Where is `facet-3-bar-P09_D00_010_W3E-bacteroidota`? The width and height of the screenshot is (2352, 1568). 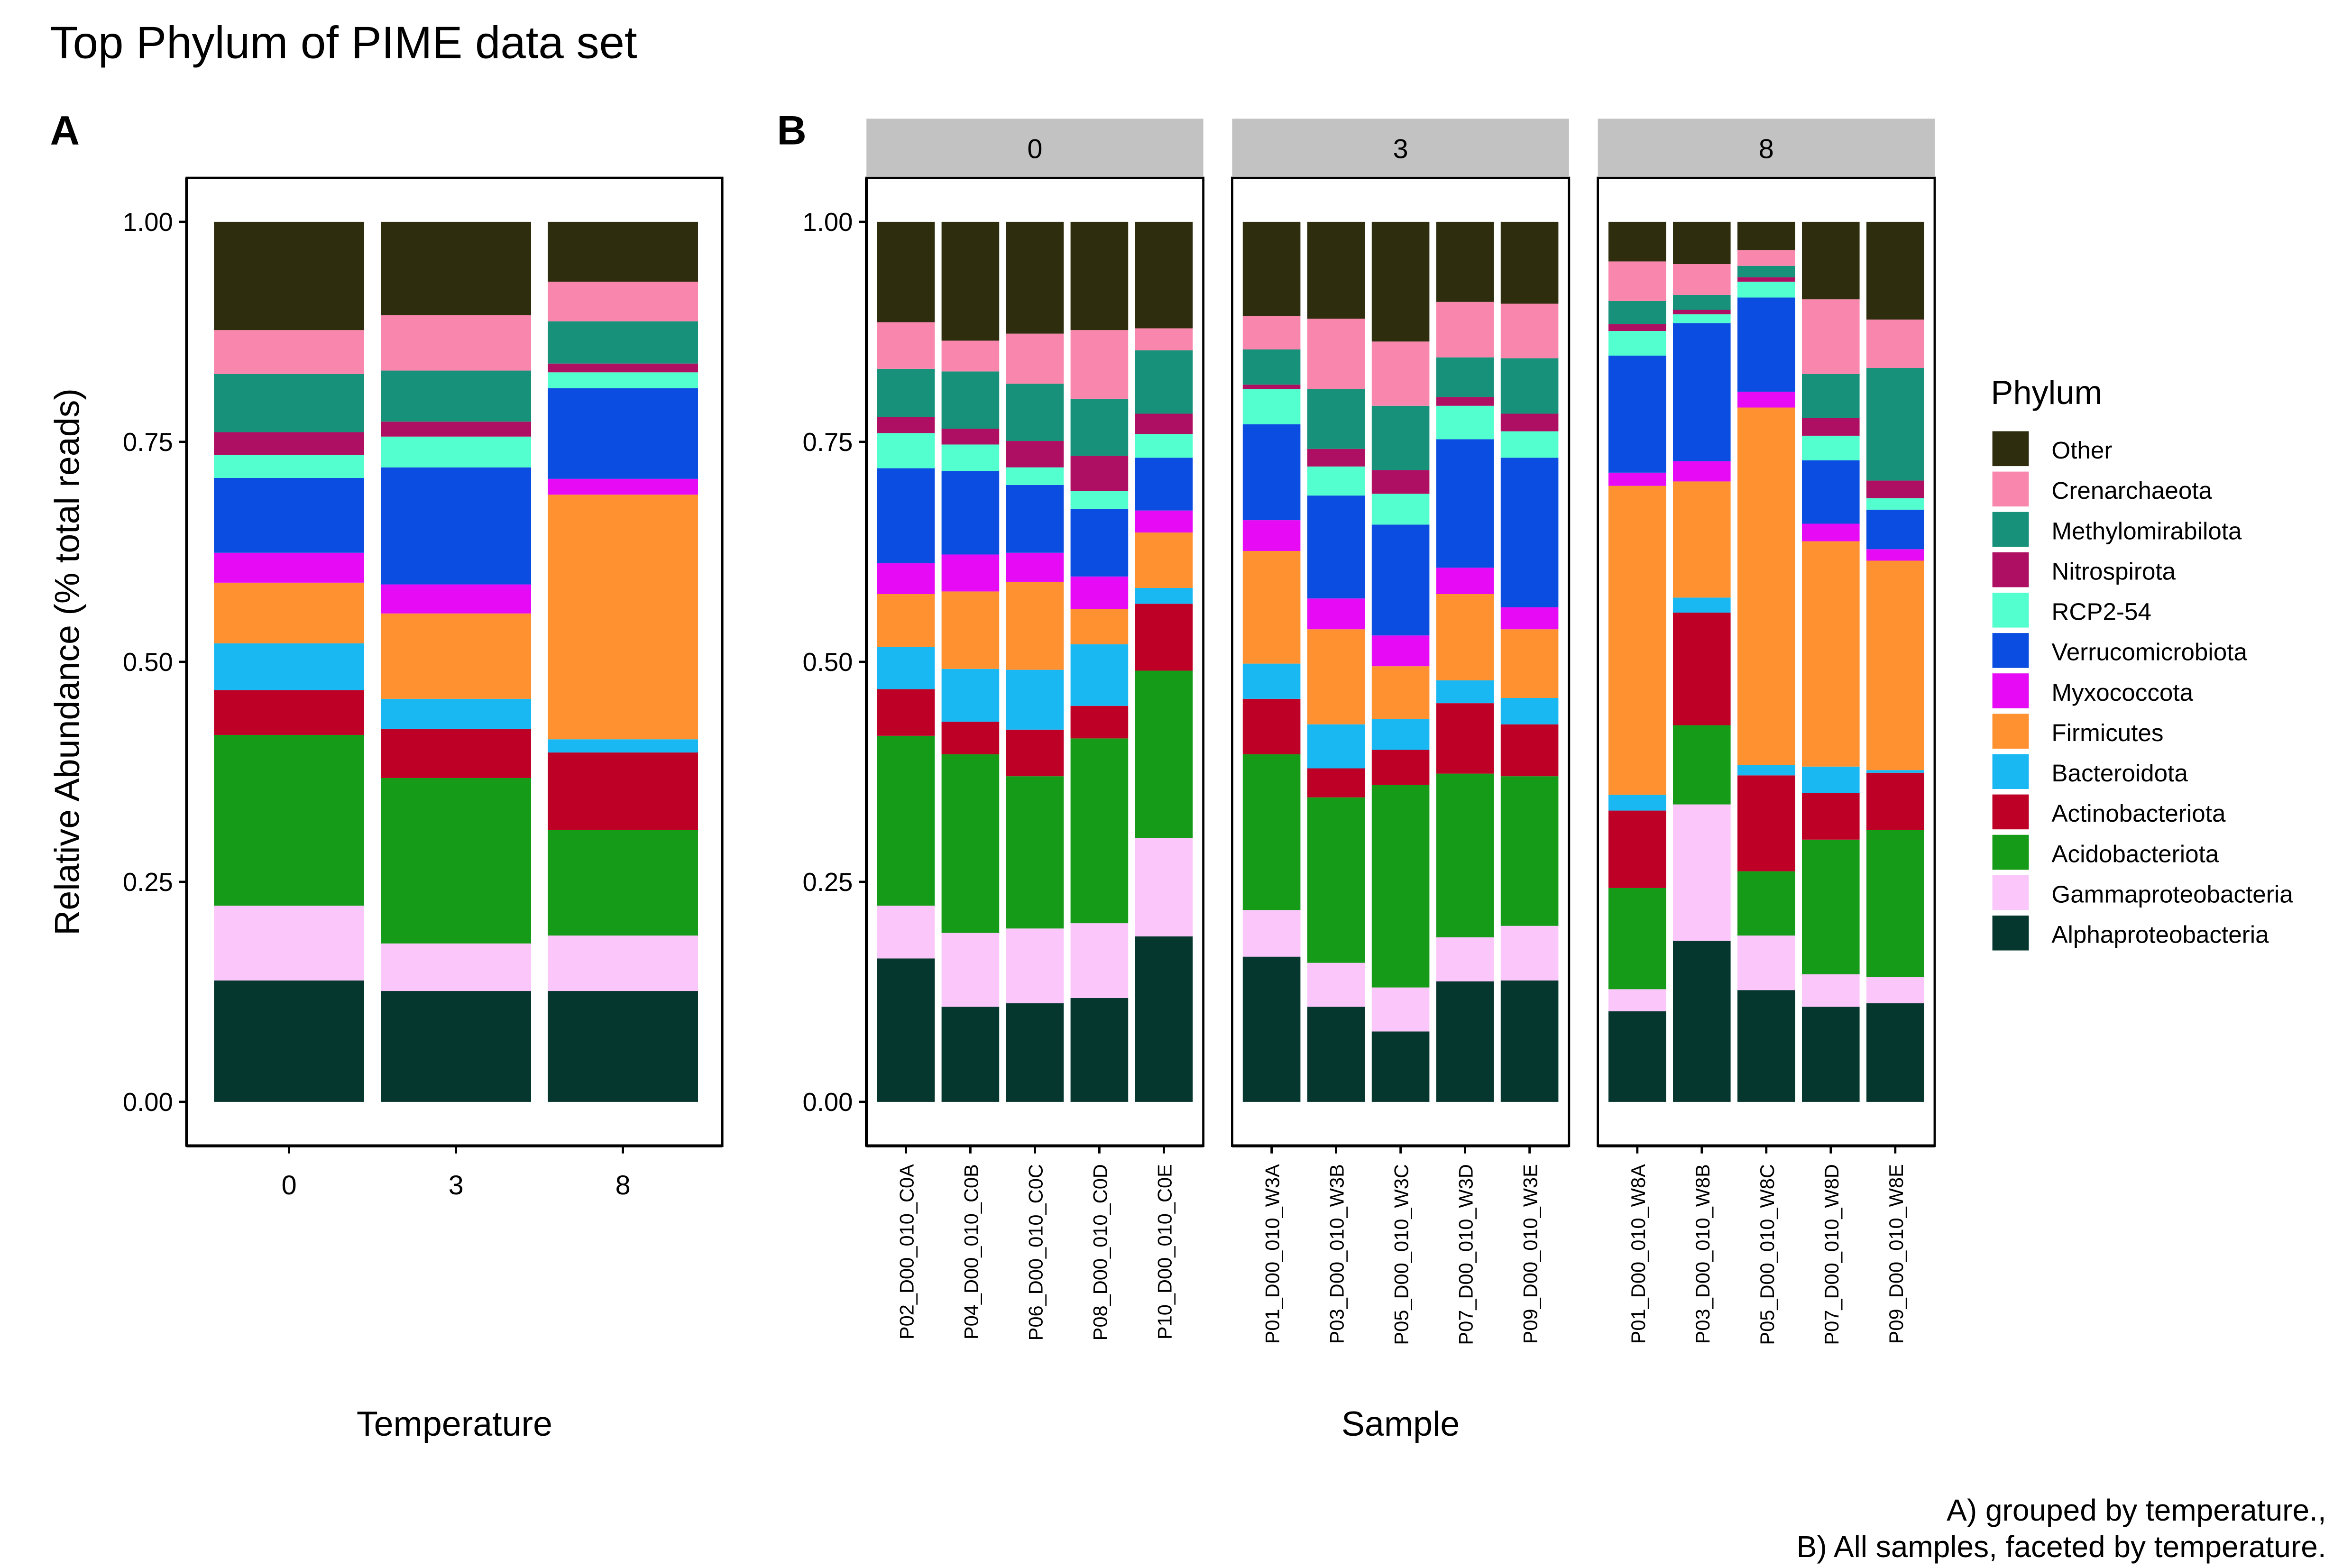
facet-3-bar-P09_D00_010_W3E-bacteroidota is located at coordinates (1530, 710).